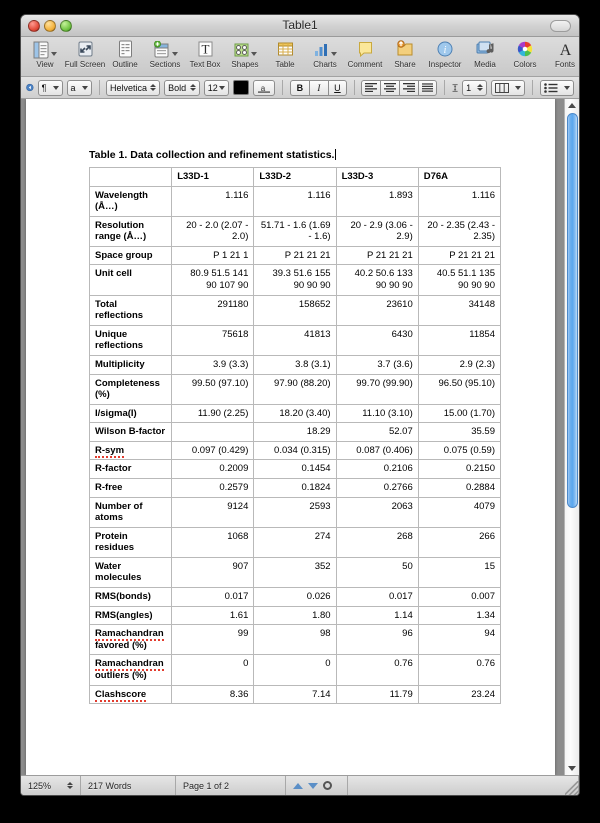 This screenshot has width=600, height=823. Describe the element at coordinates (213, 432) in the screenshot. I see `table-cell-value` at that location.